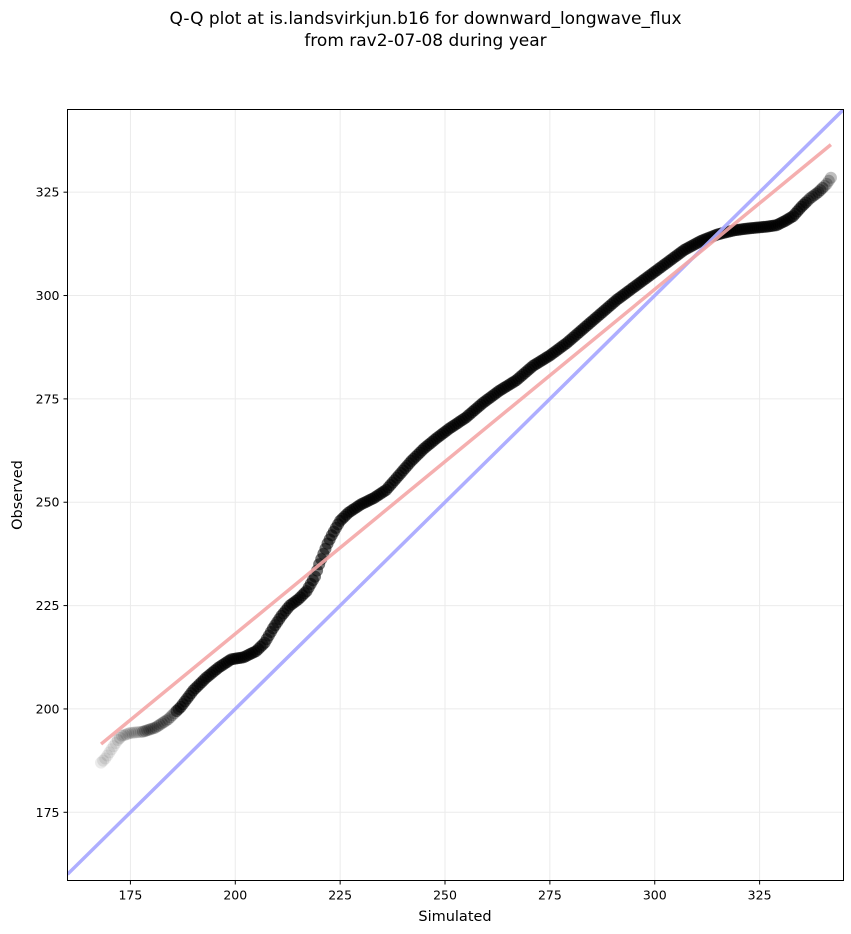 The width and height of the screenshot is (851, 934). What do you see at coordinates (48, 605) in the screenshot?
I see `y-tick-label: 225` at bounding box center [48, 605].